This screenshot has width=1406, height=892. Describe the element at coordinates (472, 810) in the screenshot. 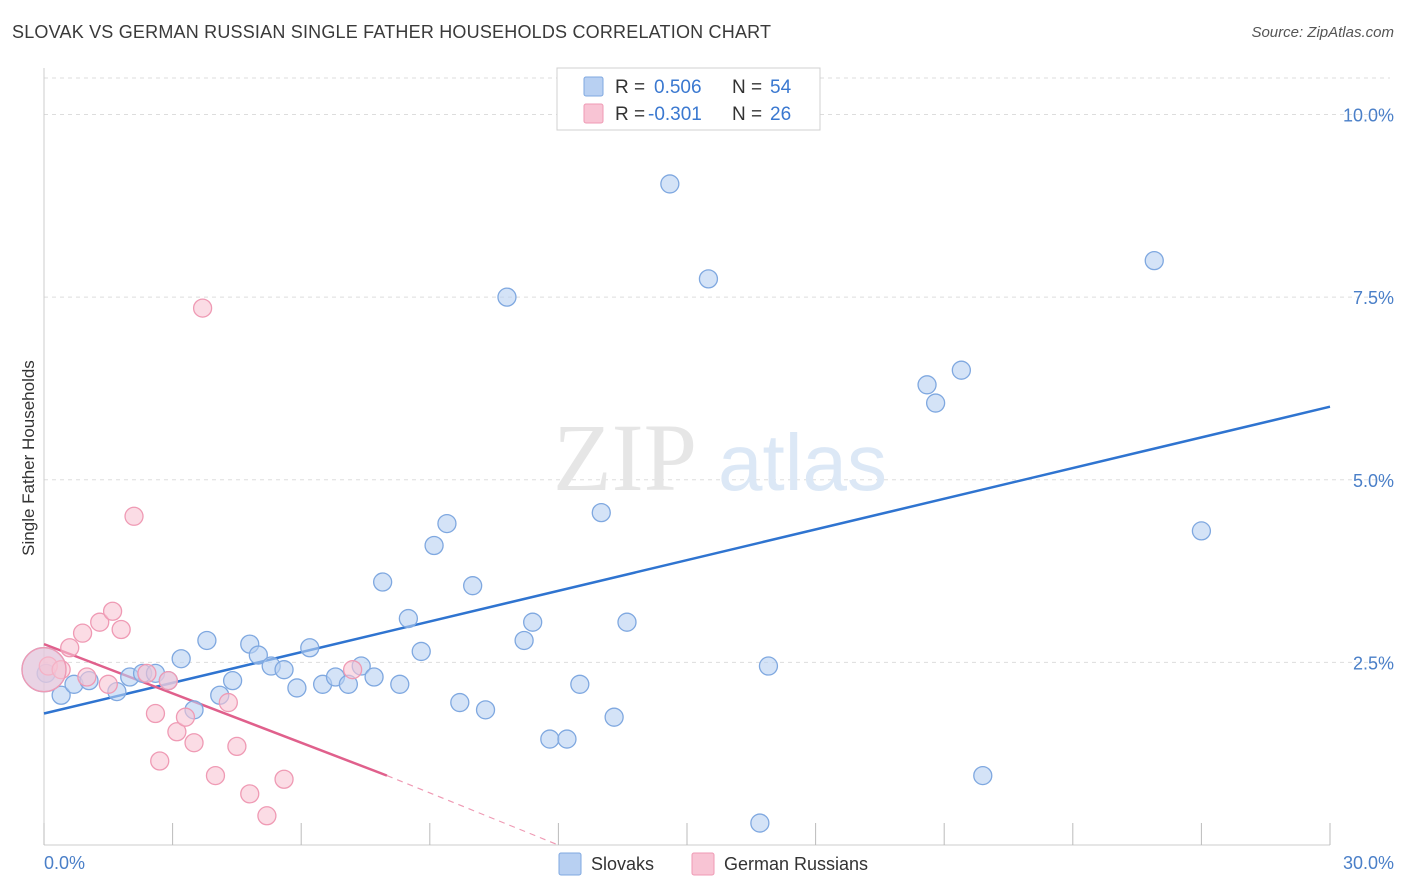

I see `trend-line-german-russians-extension` at that location.